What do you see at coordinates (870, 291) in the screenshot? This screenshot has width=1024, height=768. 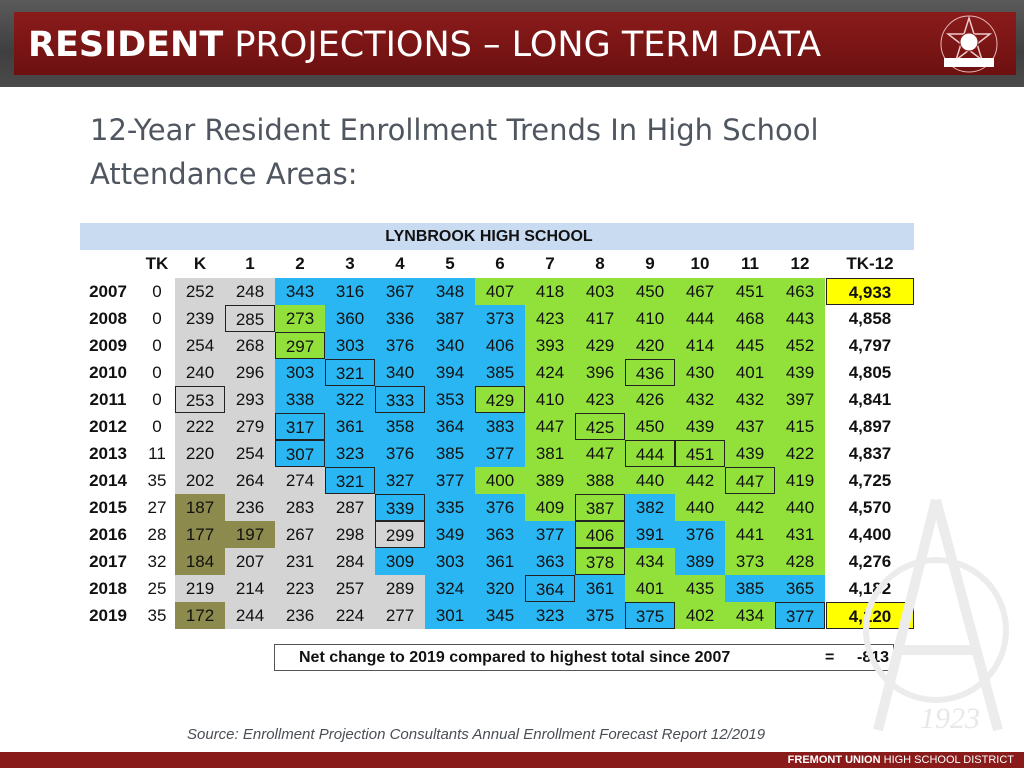 I see `total-cell: 4,933` at bounding box center [870, 291].